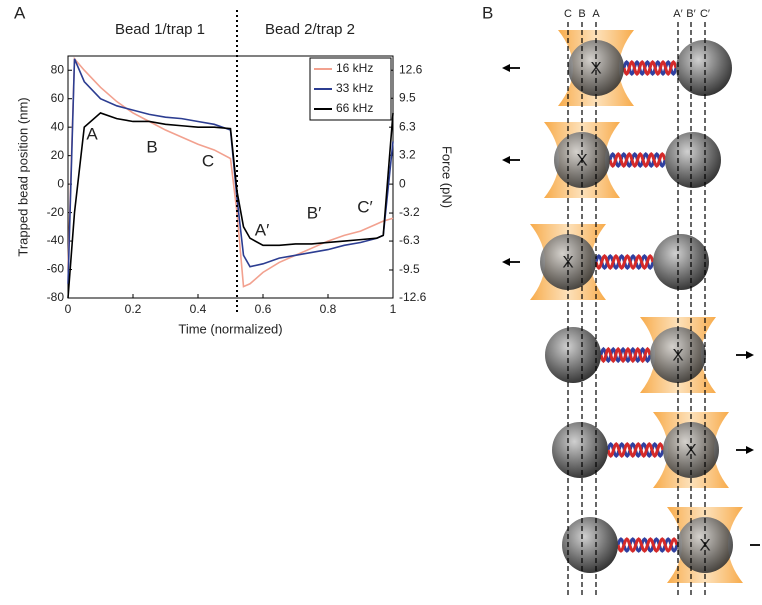  Describe the element at coordinates (58, 98) in the screenshot. I see `y-tick-label: 60` at that location.